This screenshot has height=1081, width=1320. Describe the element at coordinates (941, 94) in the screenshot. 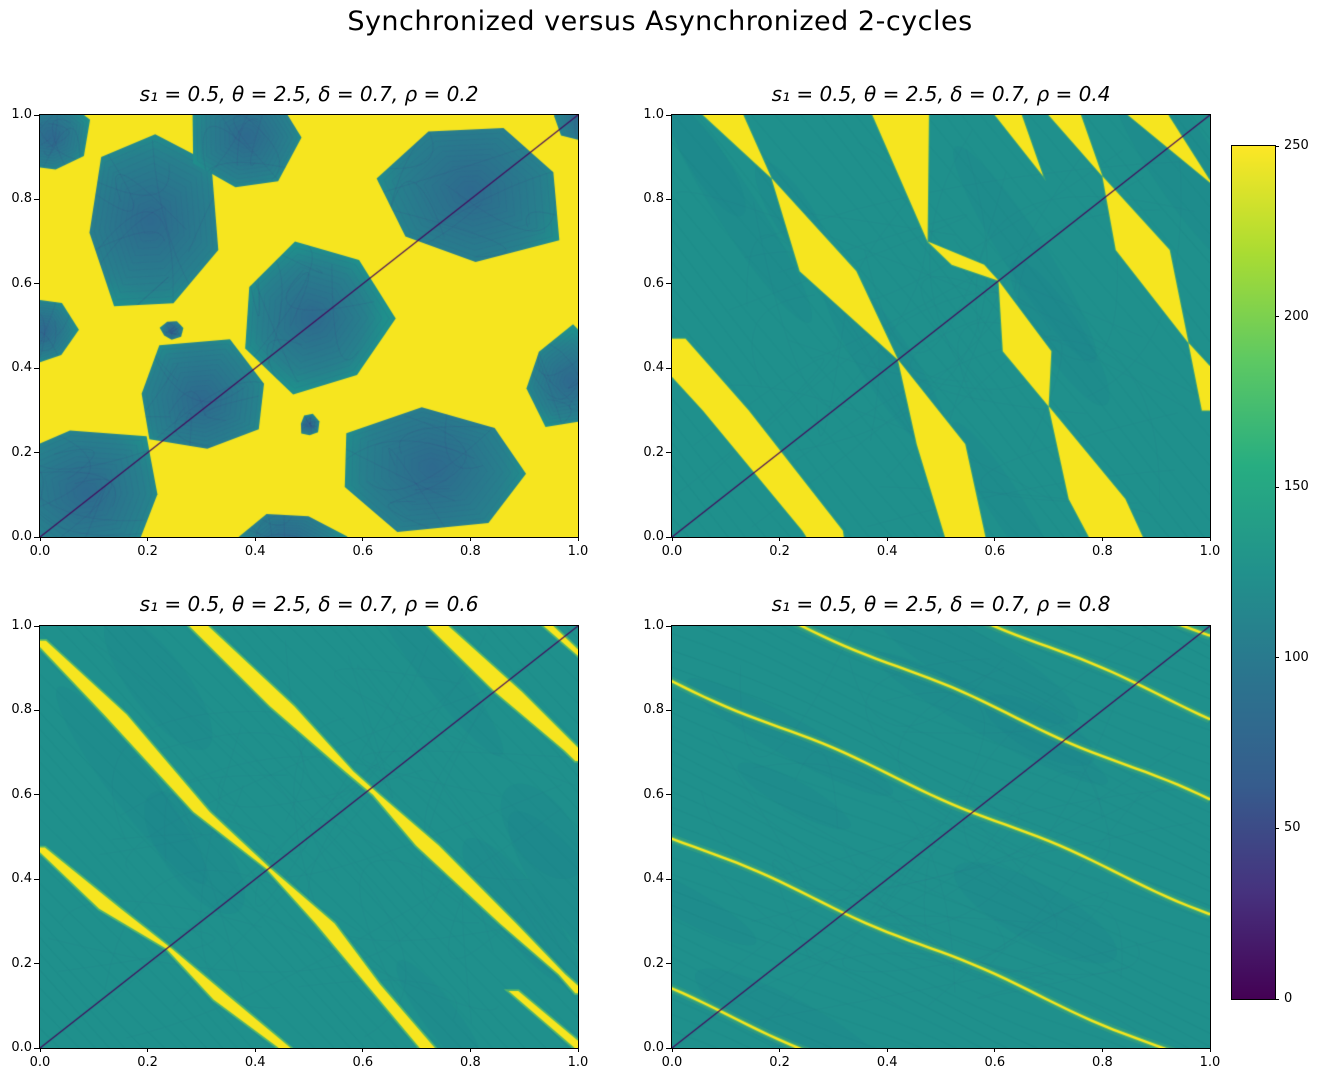

I see `subplot-title-rho-0.4: s₁ = 0.5, θ = 2.5, δ = 0.7, ρ = 0.4` at that location.